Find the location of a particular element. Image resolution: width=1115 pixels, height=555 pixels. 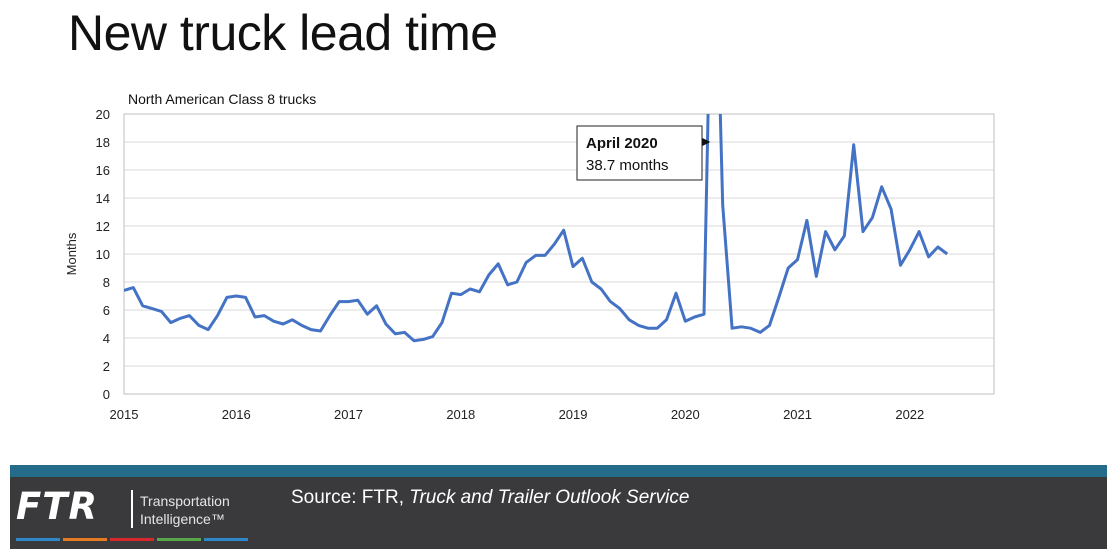

chart-subtitle: North American Class 8 trucks is located at coordinates (222, 99).